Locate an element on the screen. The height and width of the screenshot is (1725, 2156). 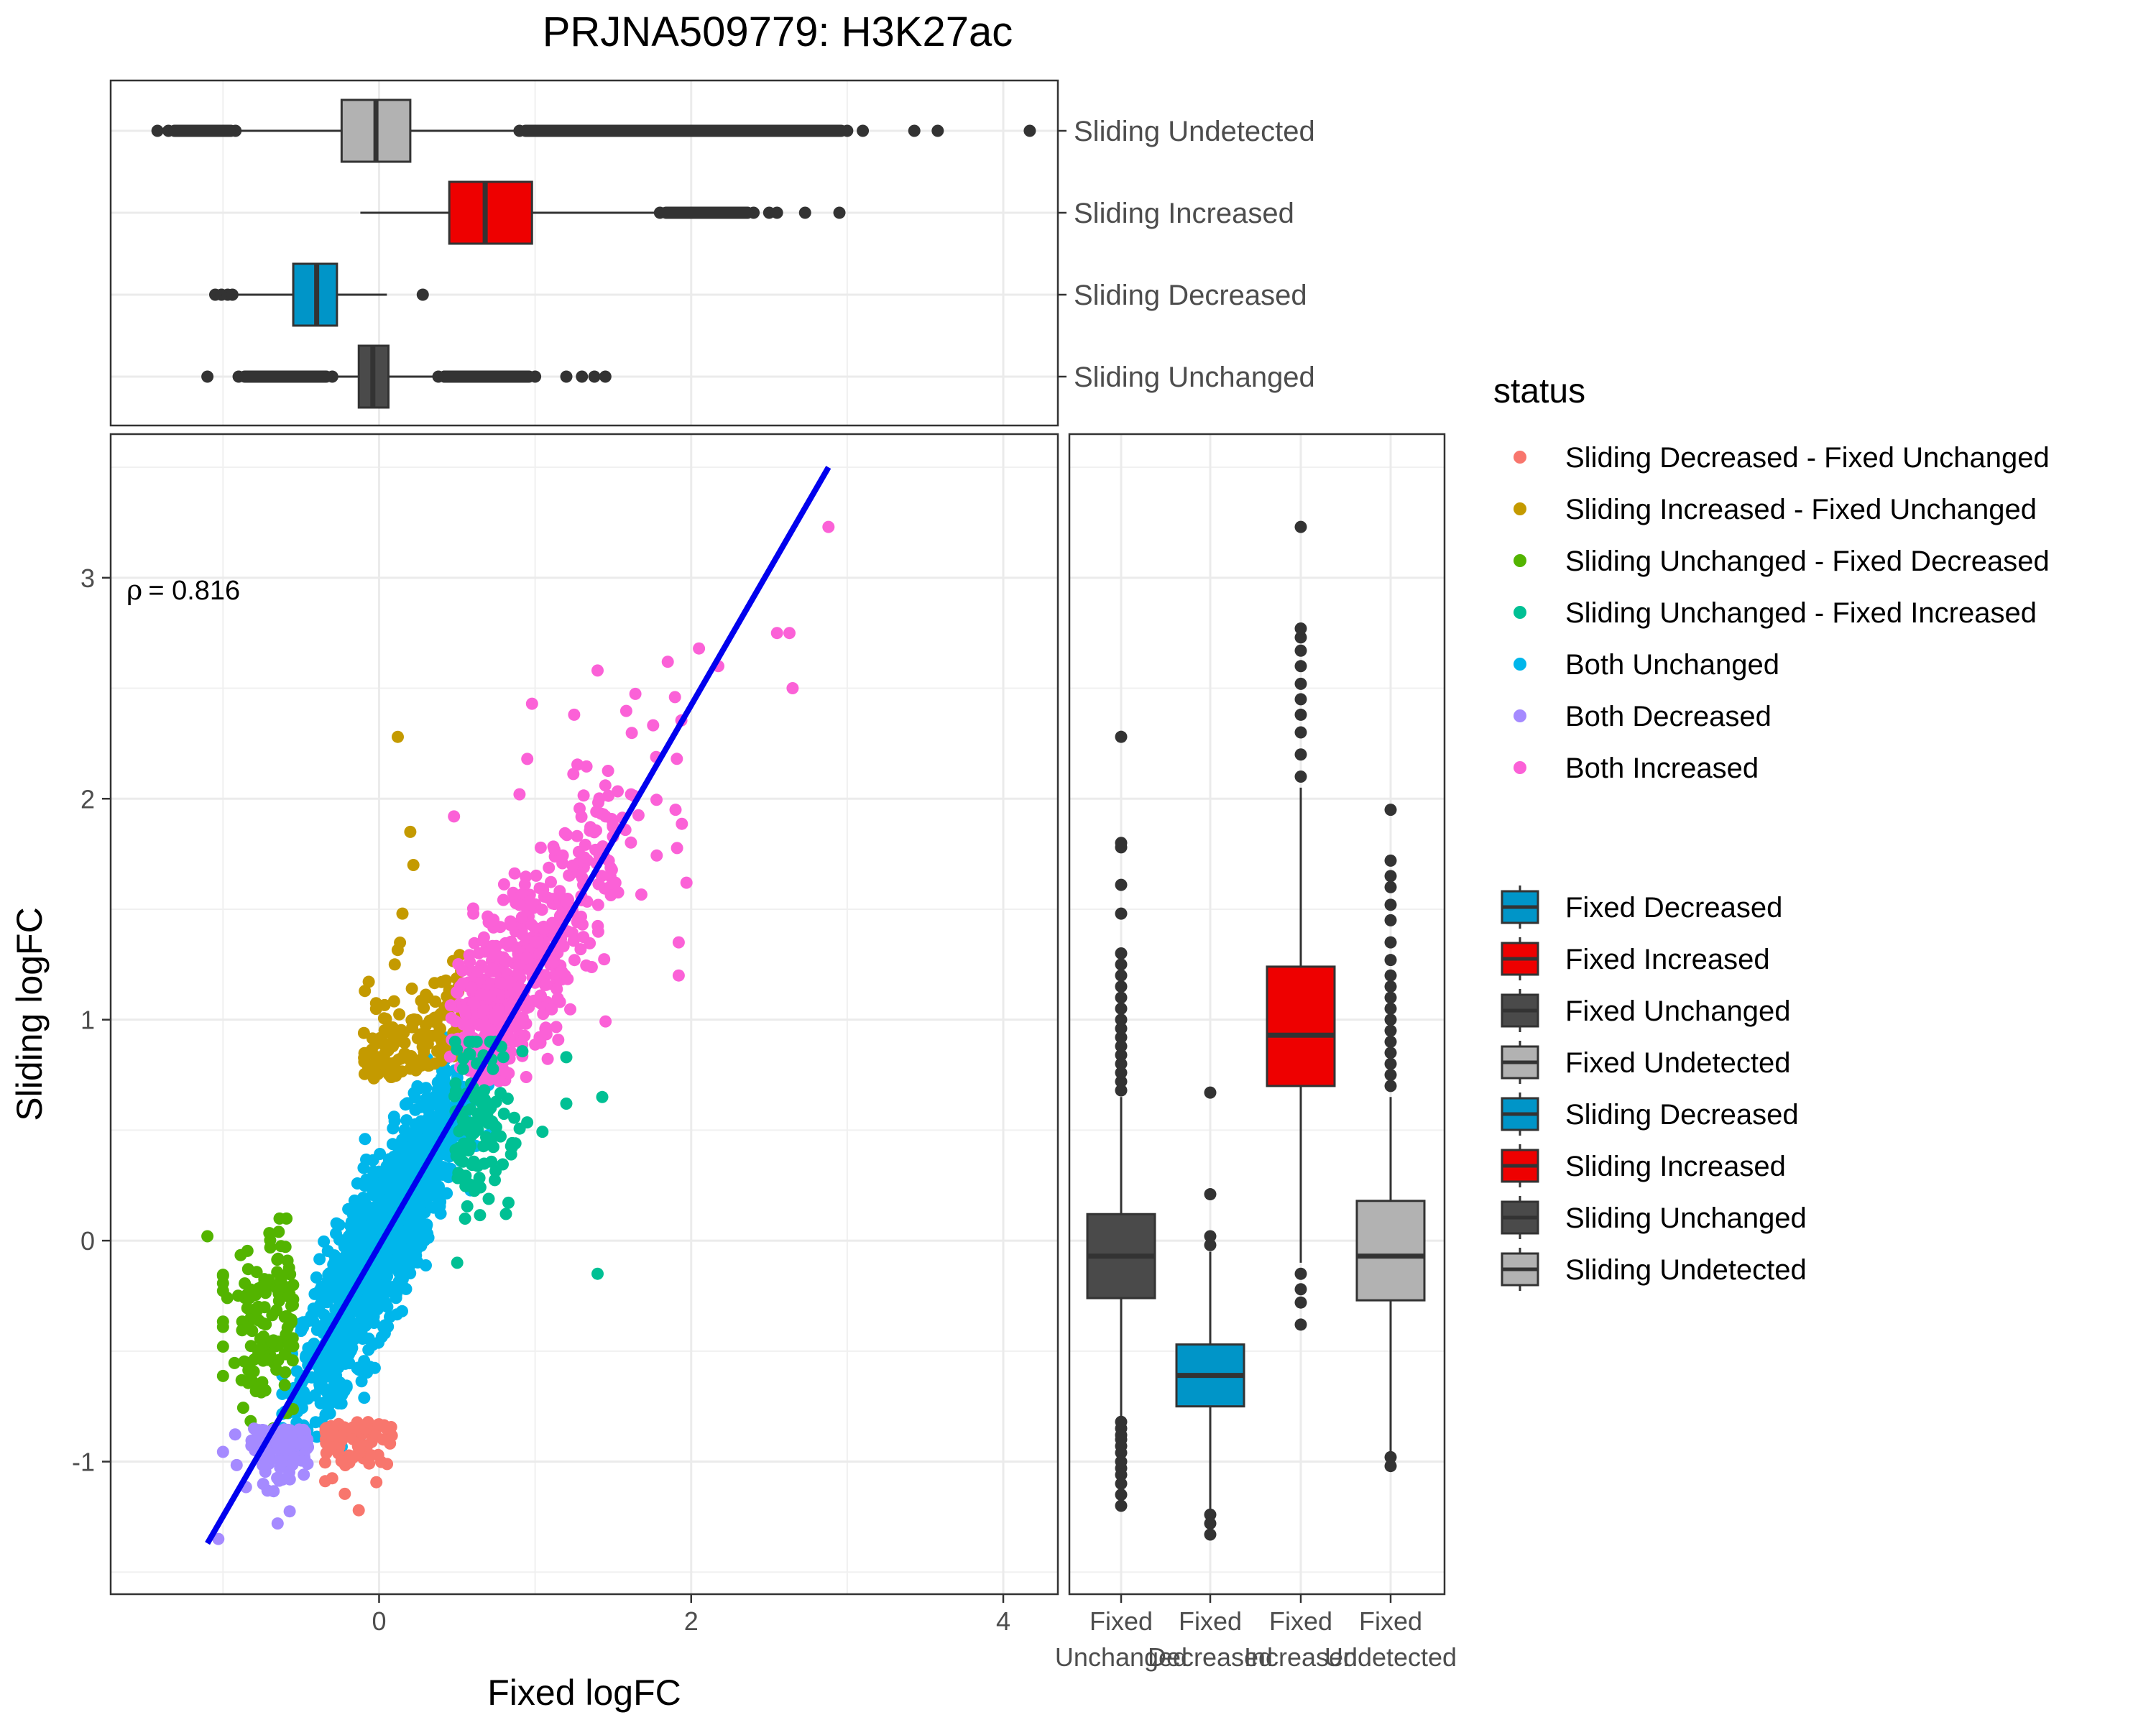
legend-box-label: Fixed Undetected is located at coordinates (1678, 1063).